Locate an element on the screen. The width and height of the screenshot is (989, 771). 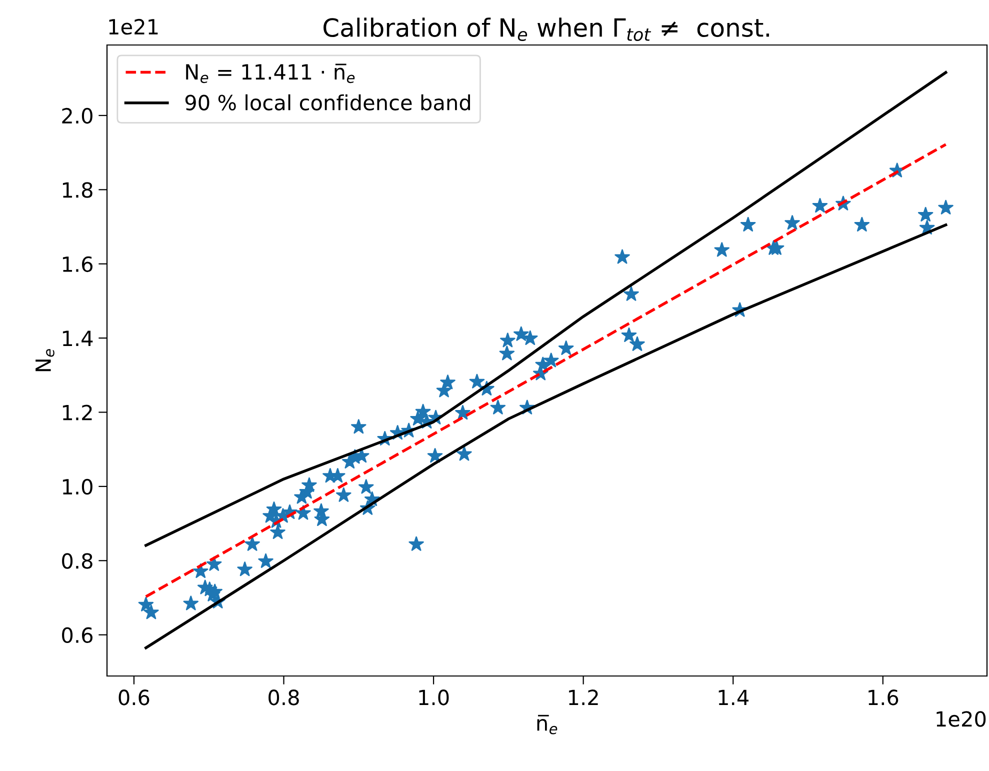
x-tick-label: 1.0 is located at coordinates (434, 698).